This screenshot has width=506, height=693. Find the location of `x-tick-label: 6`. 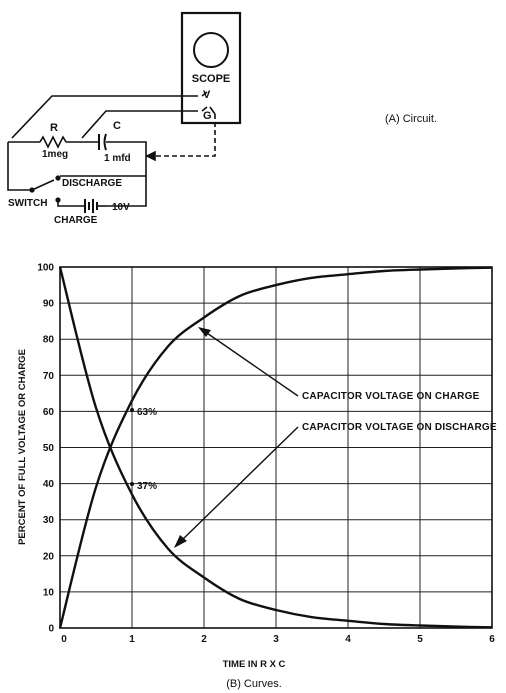

x-tick-label: 6 is located at coordinates (492, 639).